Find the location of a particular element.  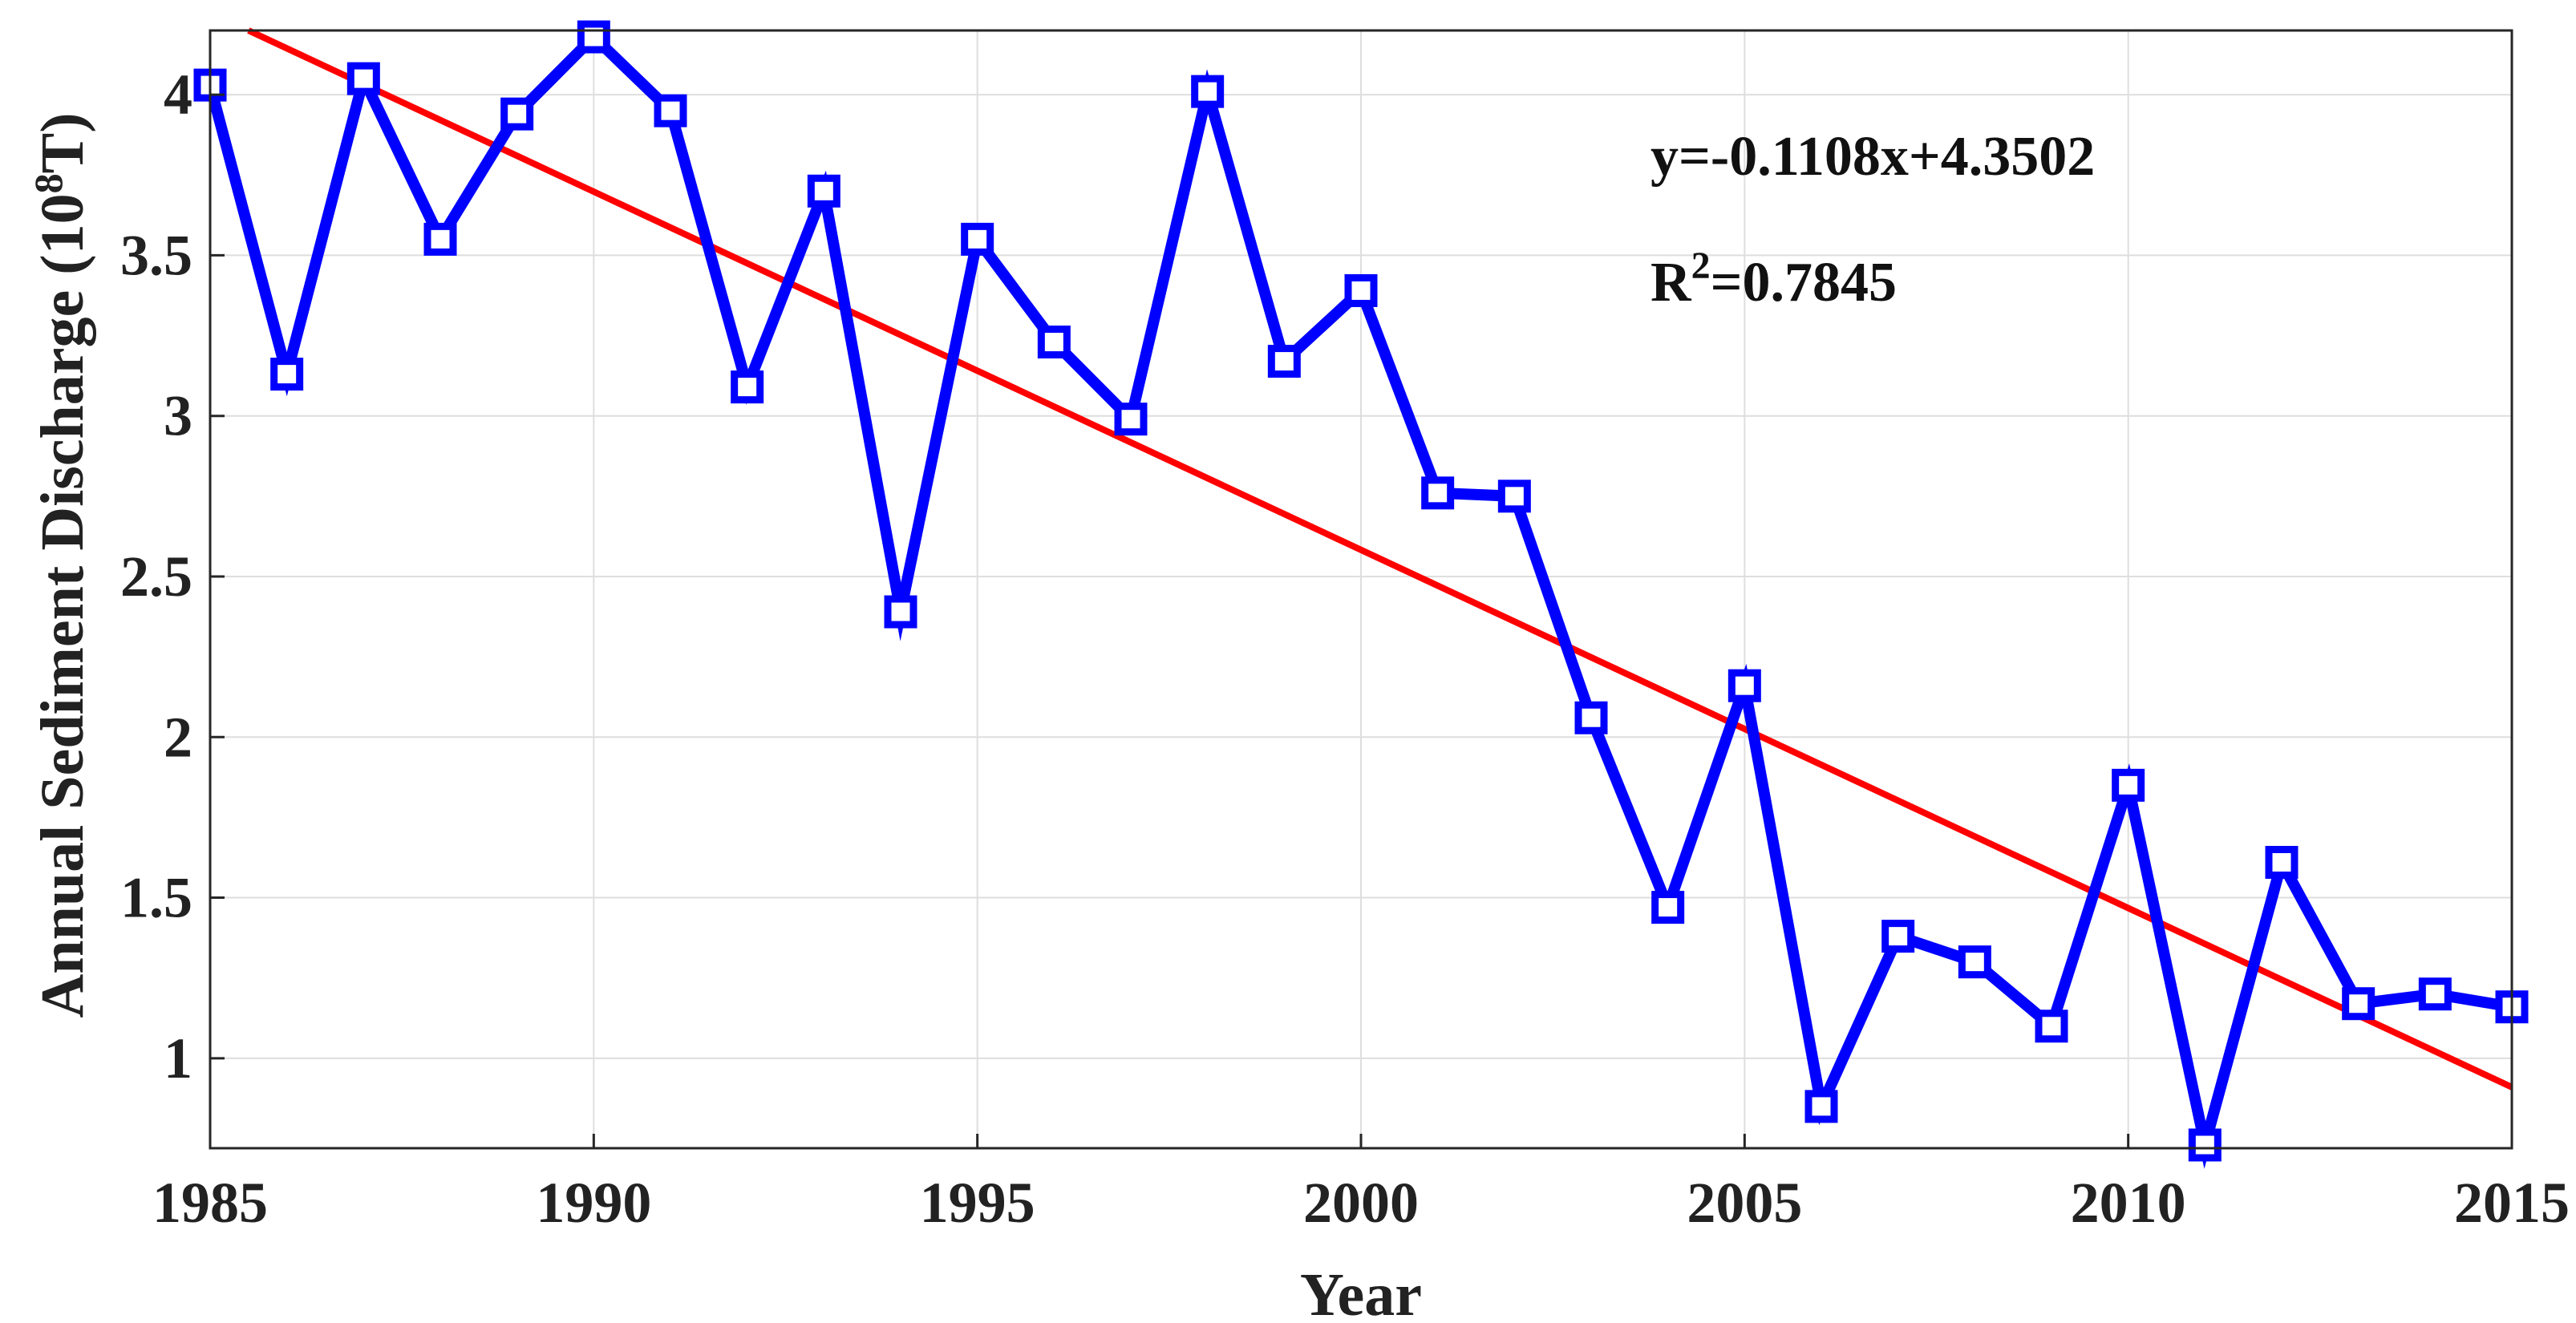

r-squared-label: R2=0.7845 is located at coordinates (1774, 279).